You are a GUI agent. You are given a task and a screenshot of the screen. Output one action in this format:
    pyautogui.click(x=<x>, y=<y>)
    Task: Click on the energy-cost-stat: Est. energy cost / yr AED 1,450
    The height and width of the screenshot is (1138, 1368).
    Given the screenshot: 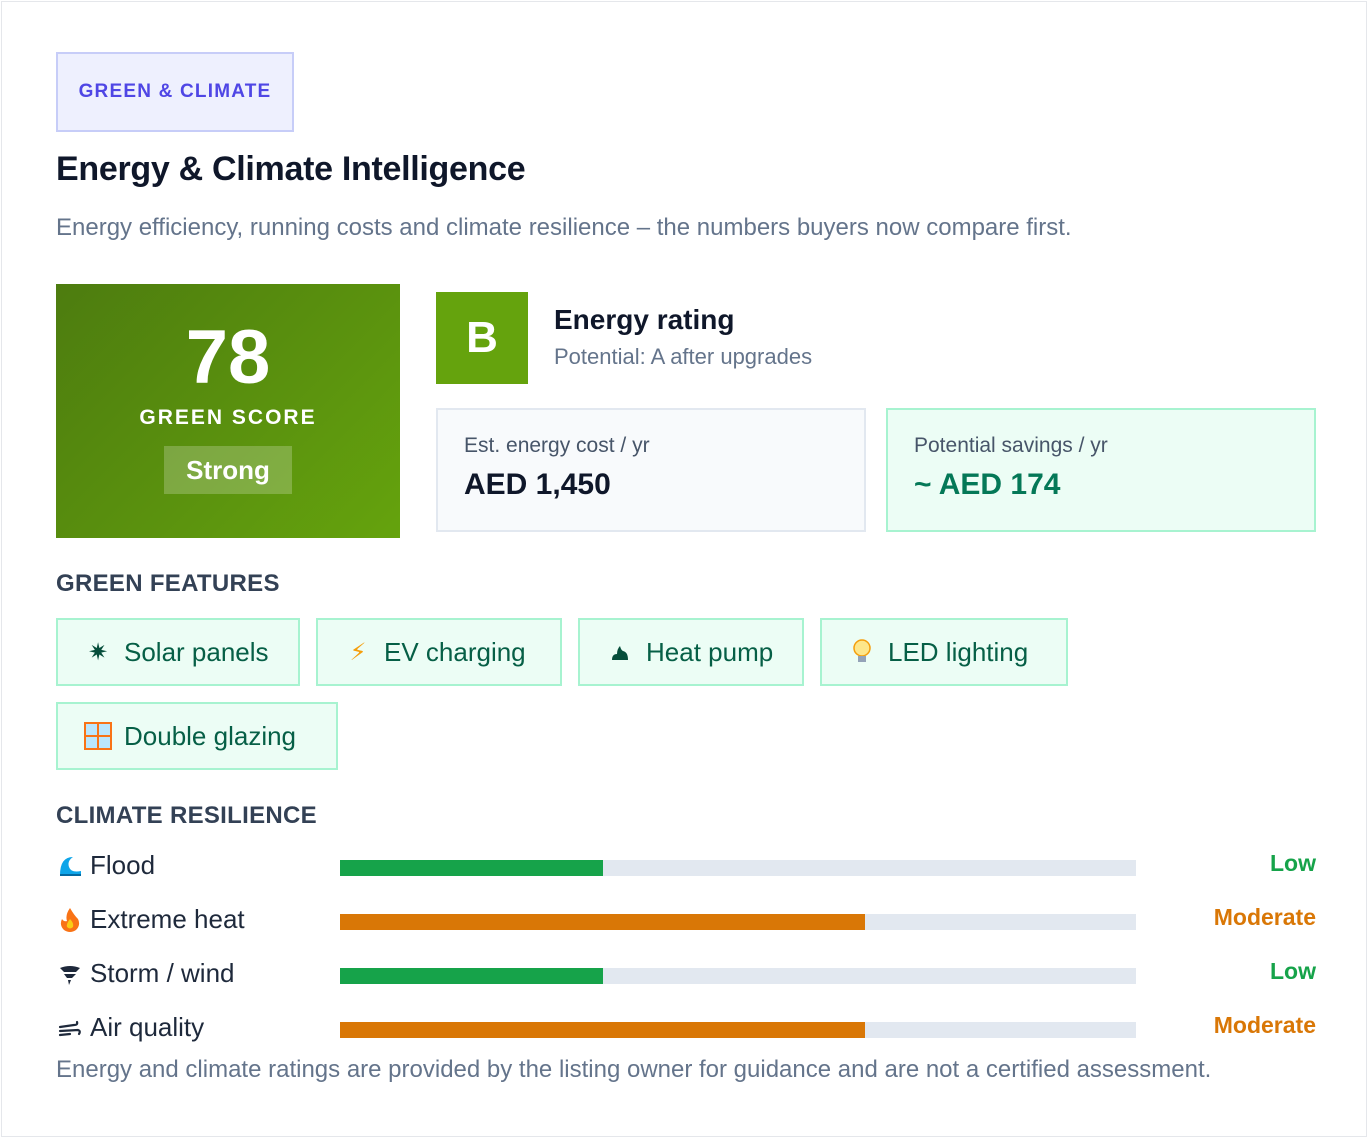 What is the action you would take?
    pyautogui.click(x=651, y=470)
    